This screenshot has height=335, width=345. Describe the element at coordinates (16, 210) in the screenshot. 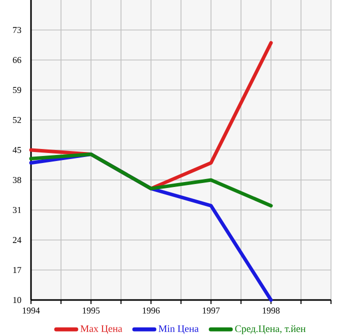

I see `y-tick-label: 31` at that location.